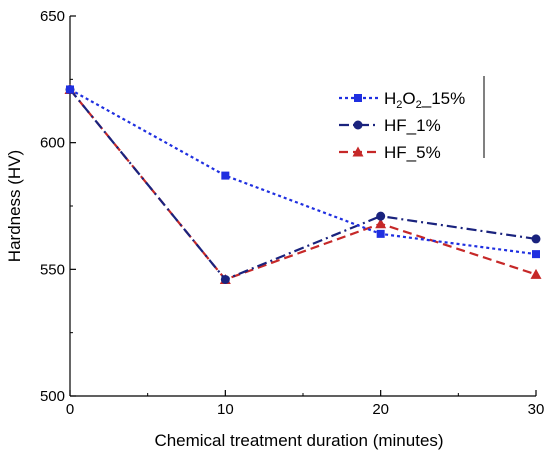 This screenshot has height=464, width=550. I want to click on x-tick-label: 10, so click(225, 409).